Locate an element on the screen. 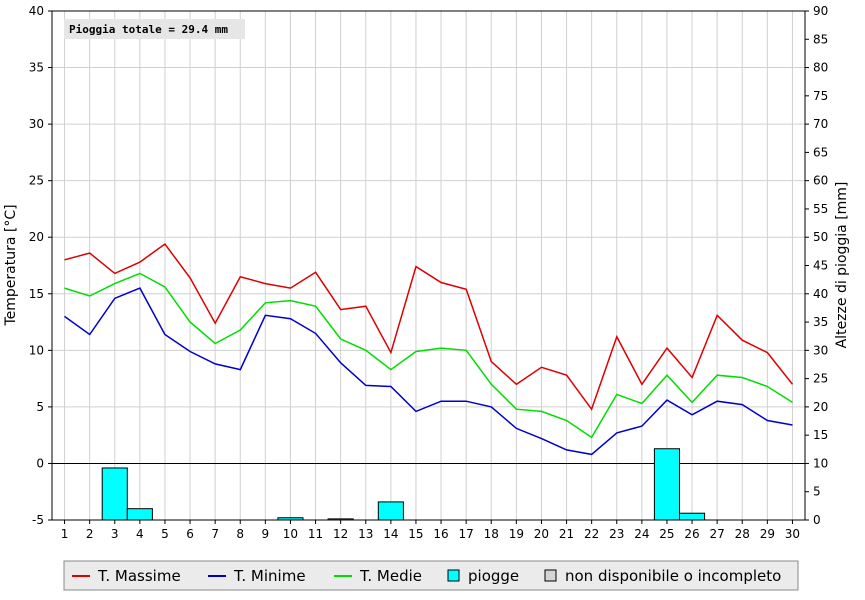 The width and height of the screenshot is (865, 600). x-tick-label: 6 is located at coordinates (190, 534).